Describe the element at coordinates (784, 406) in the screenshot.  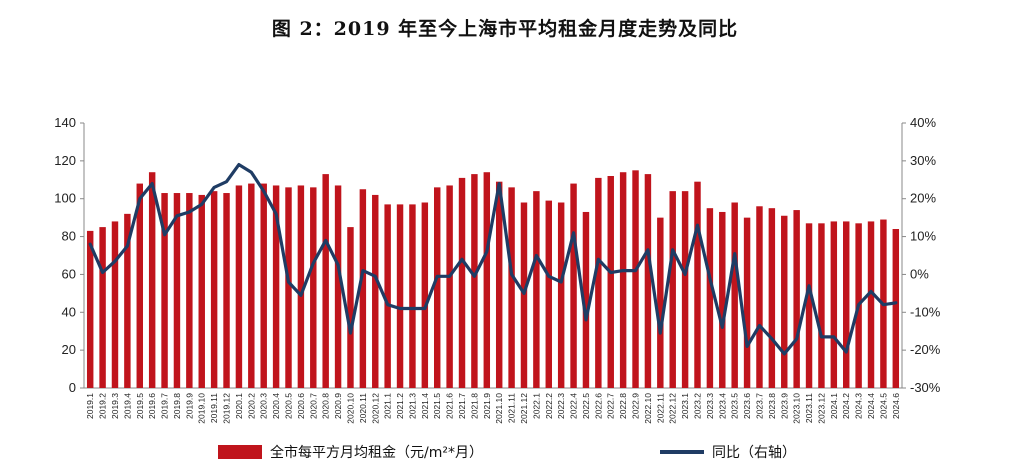
I see `x-tick-label: 2023.9` at that location.